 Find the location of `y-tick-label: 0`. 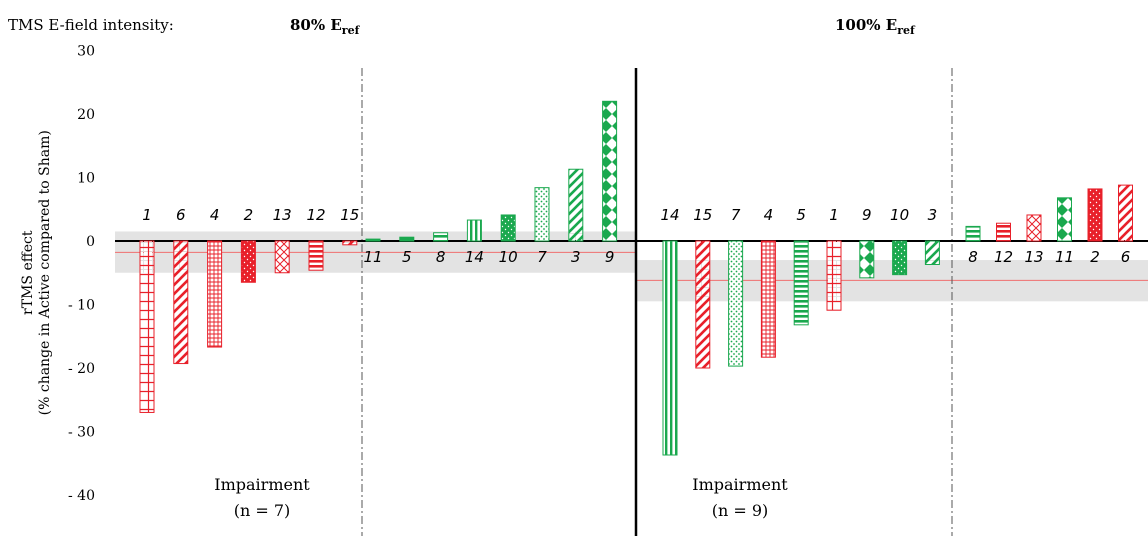

y-tick-label: 0 is located at coordinates (90, 242).